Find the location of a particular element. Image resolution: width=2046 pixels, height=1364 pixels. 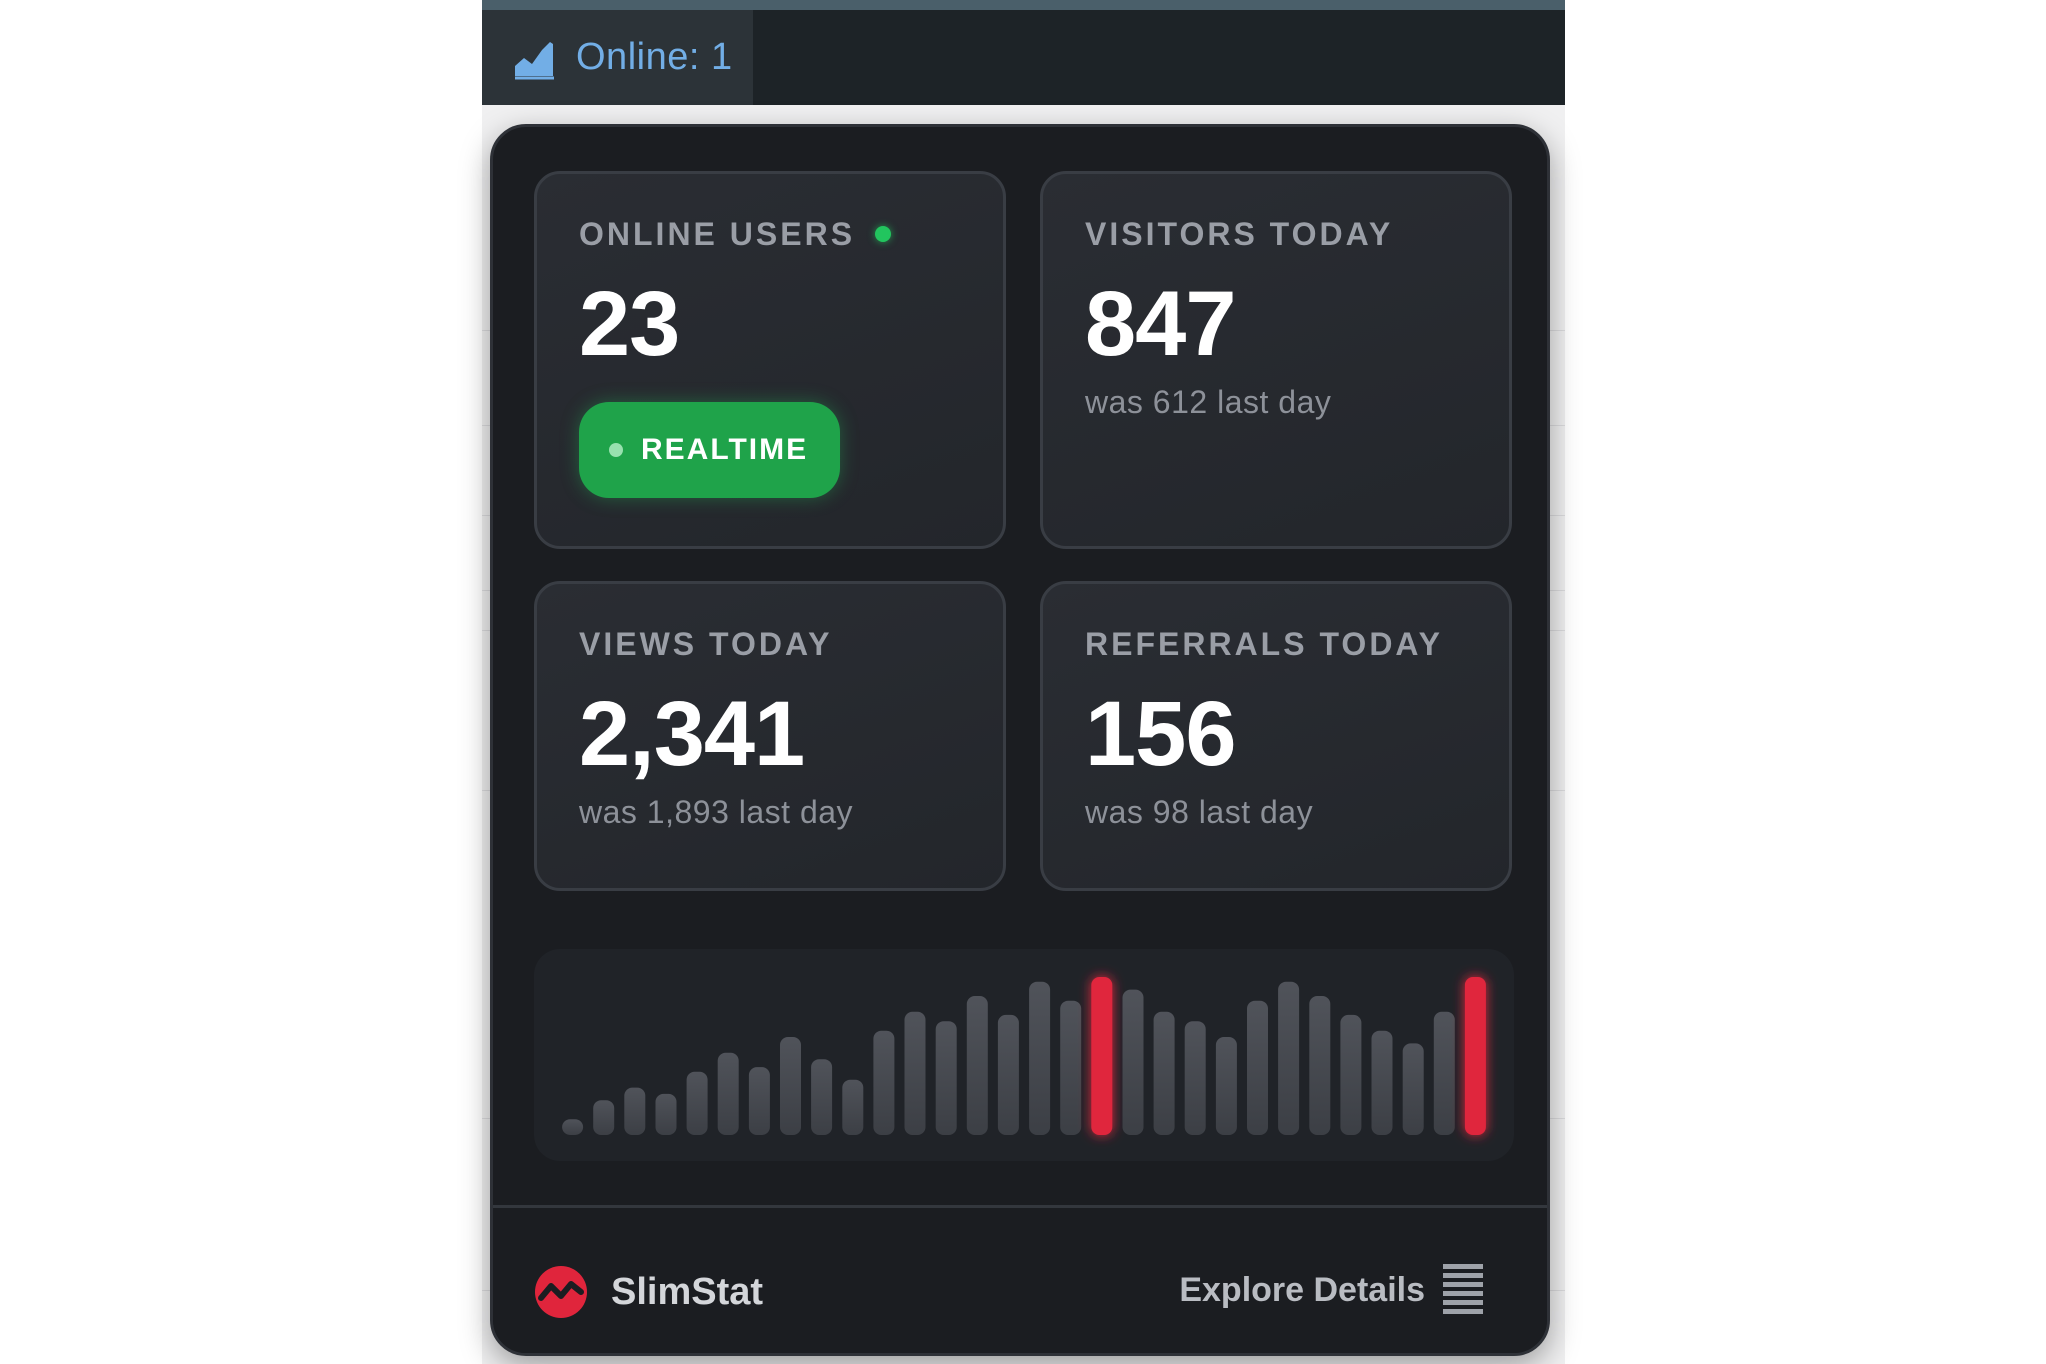

activity-bar-chart is located at coordinates (1024, 1056).